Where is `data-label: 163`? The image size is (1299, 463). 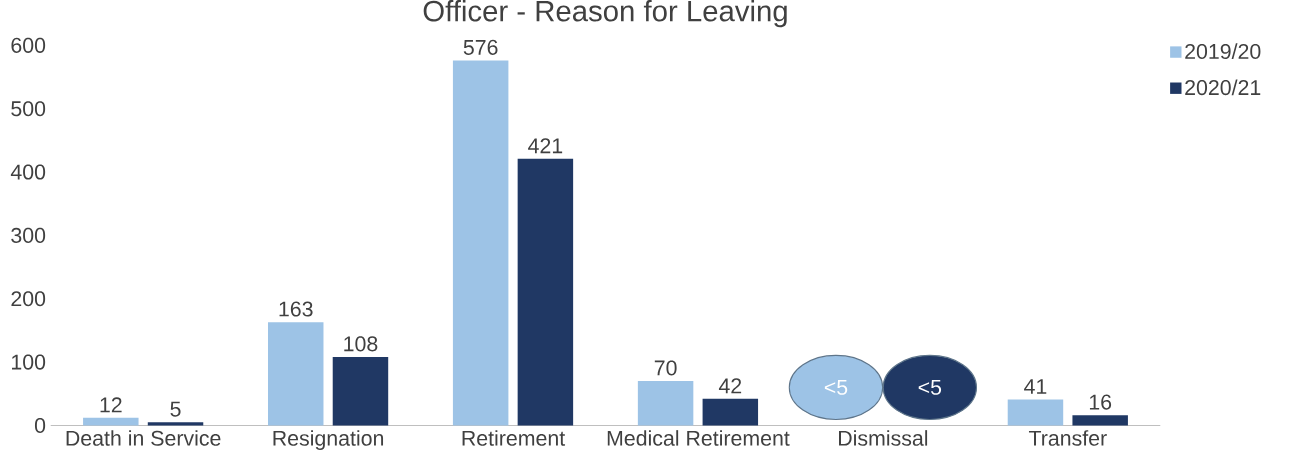
data-label: 163 is located at coordinates (296, 309).